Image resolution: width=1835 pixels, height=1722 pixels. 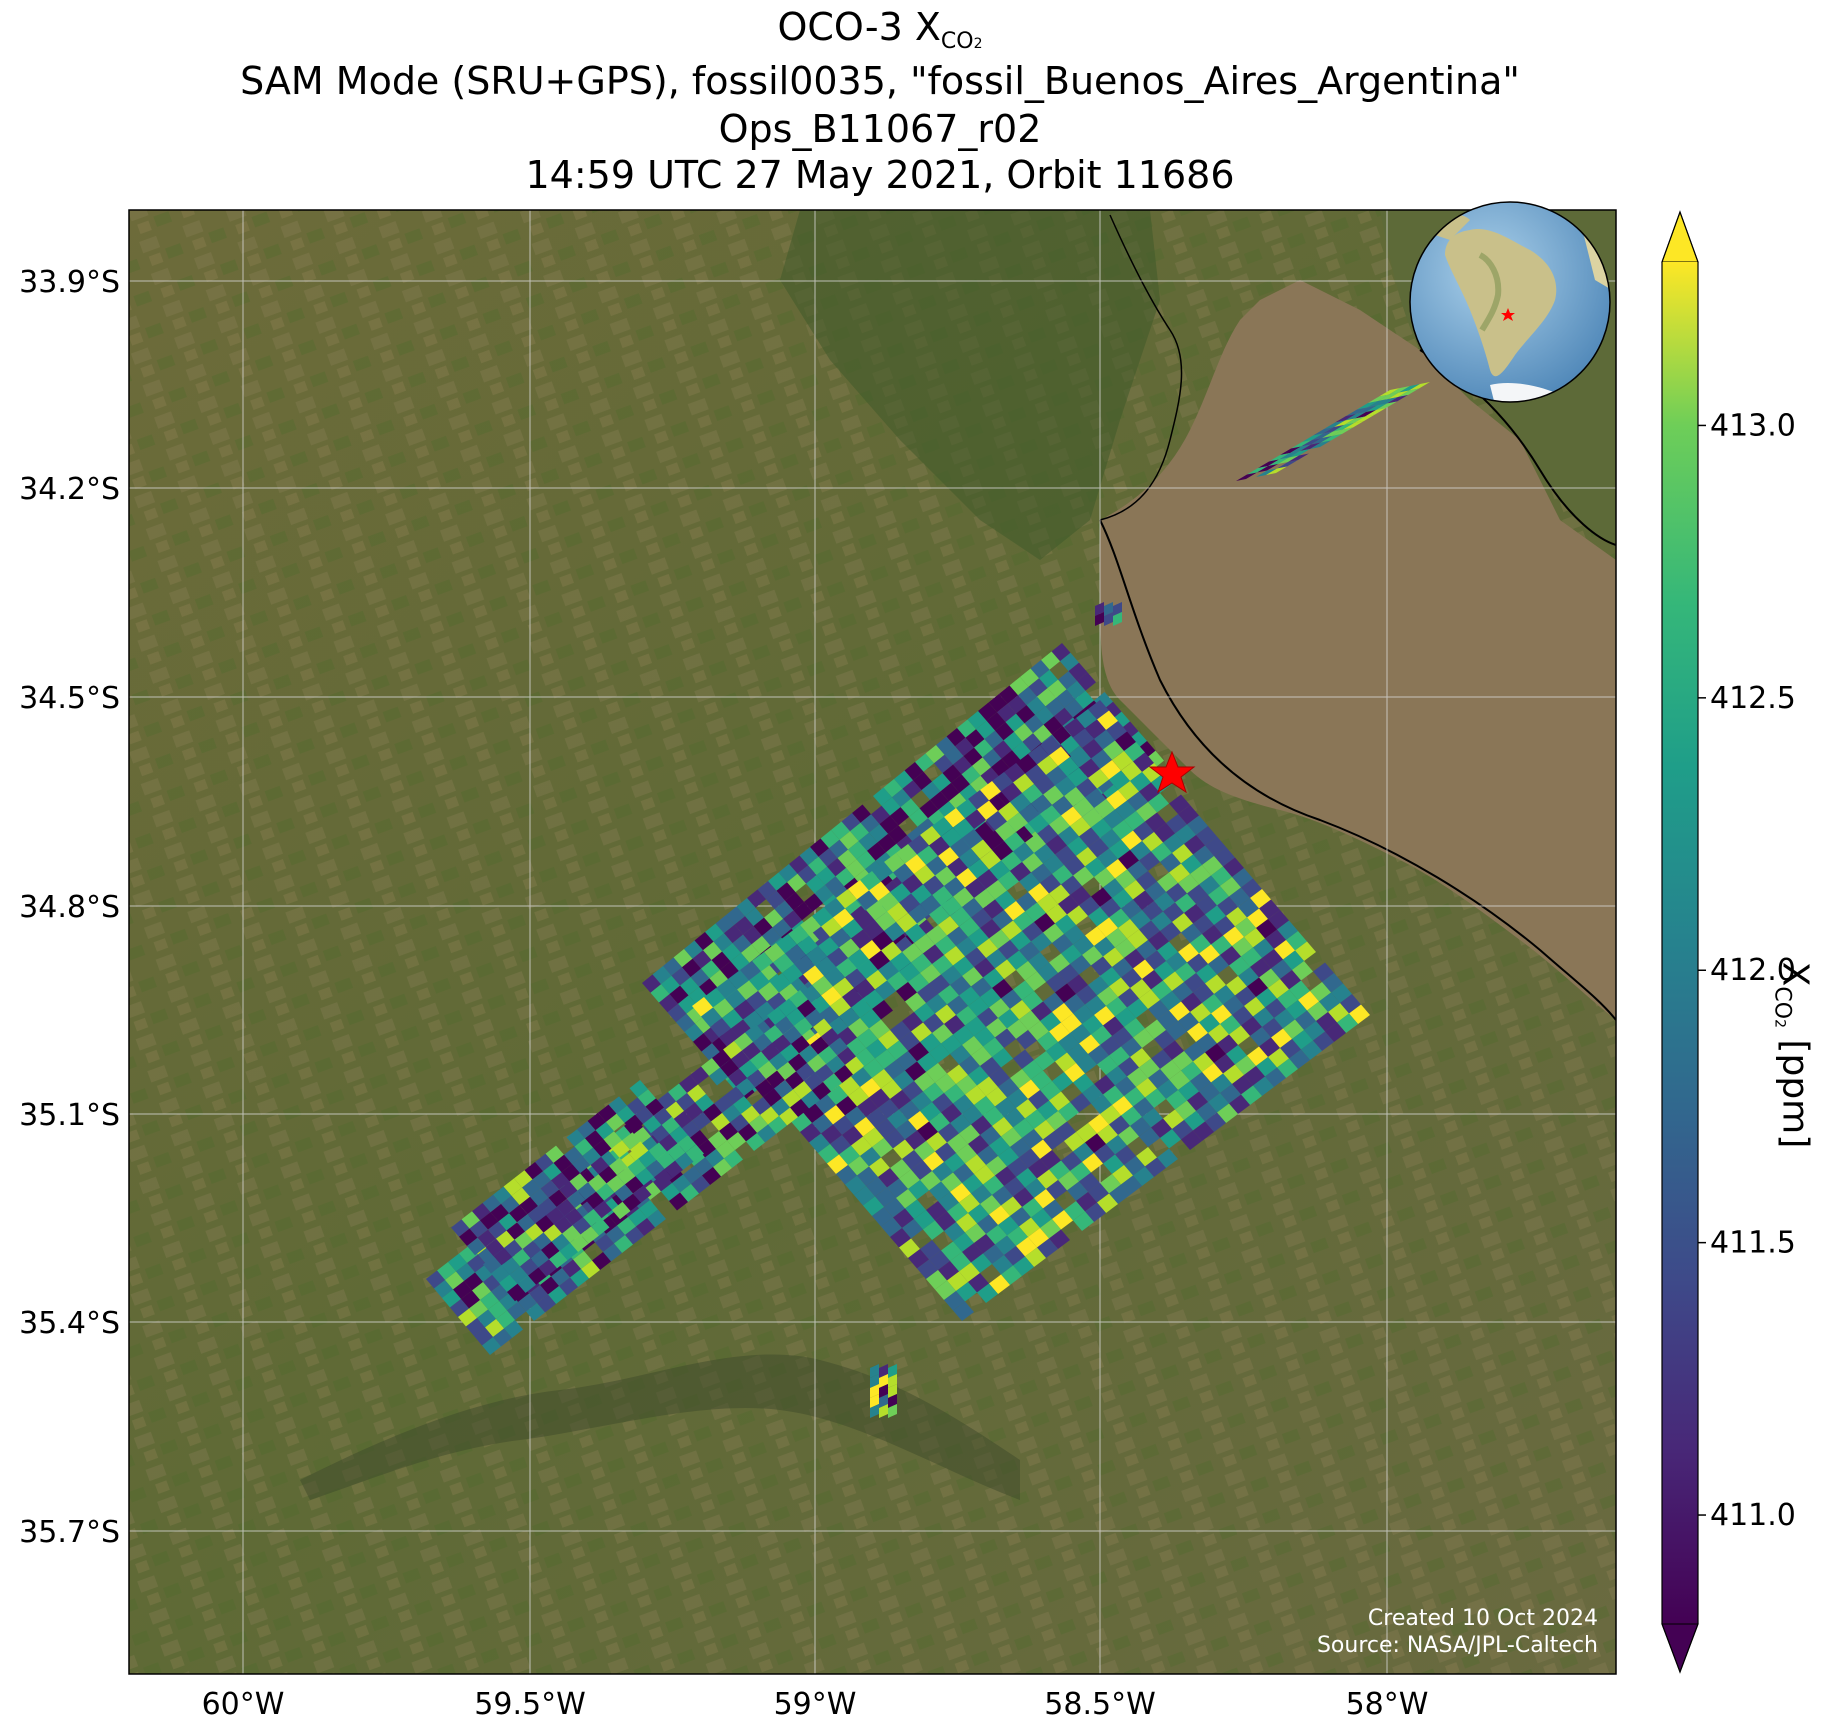 What do you see at coordinates (880, 29) in the screenshot?
I see `chart-title: OCO-3 XCO2` at bounding box center [880, 29].